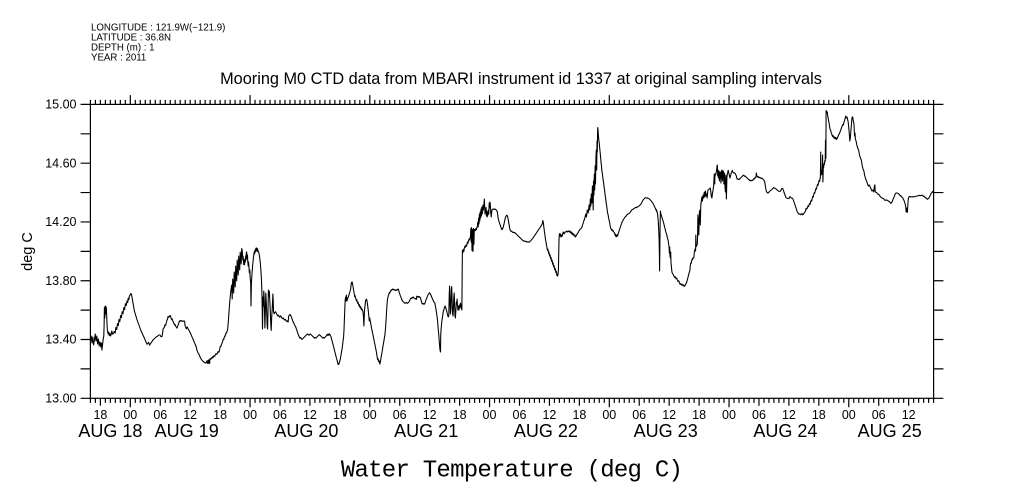 The height and width of the screenshot is (504, 1009). I want to click on svg-text: AUG 19, so click(187, 431).